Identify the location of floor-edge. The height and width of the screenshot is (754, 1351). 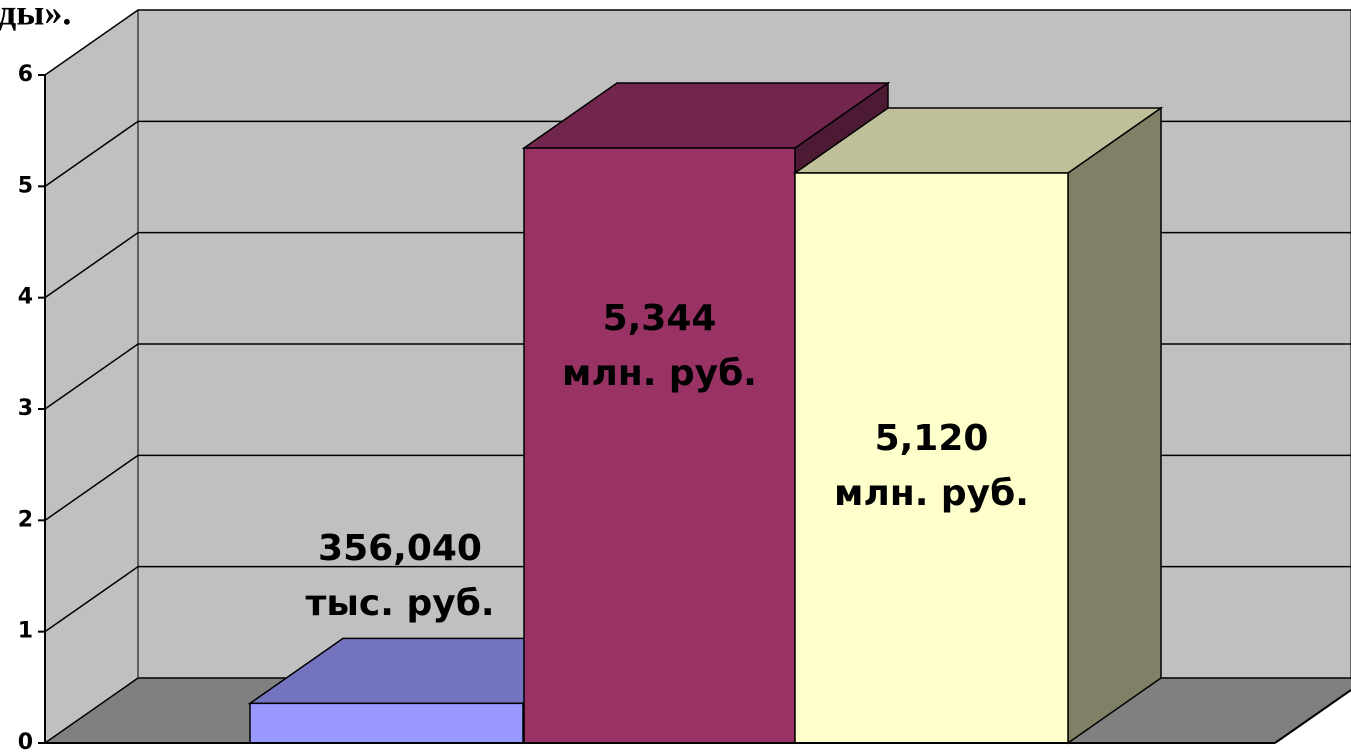
(1312, 716).